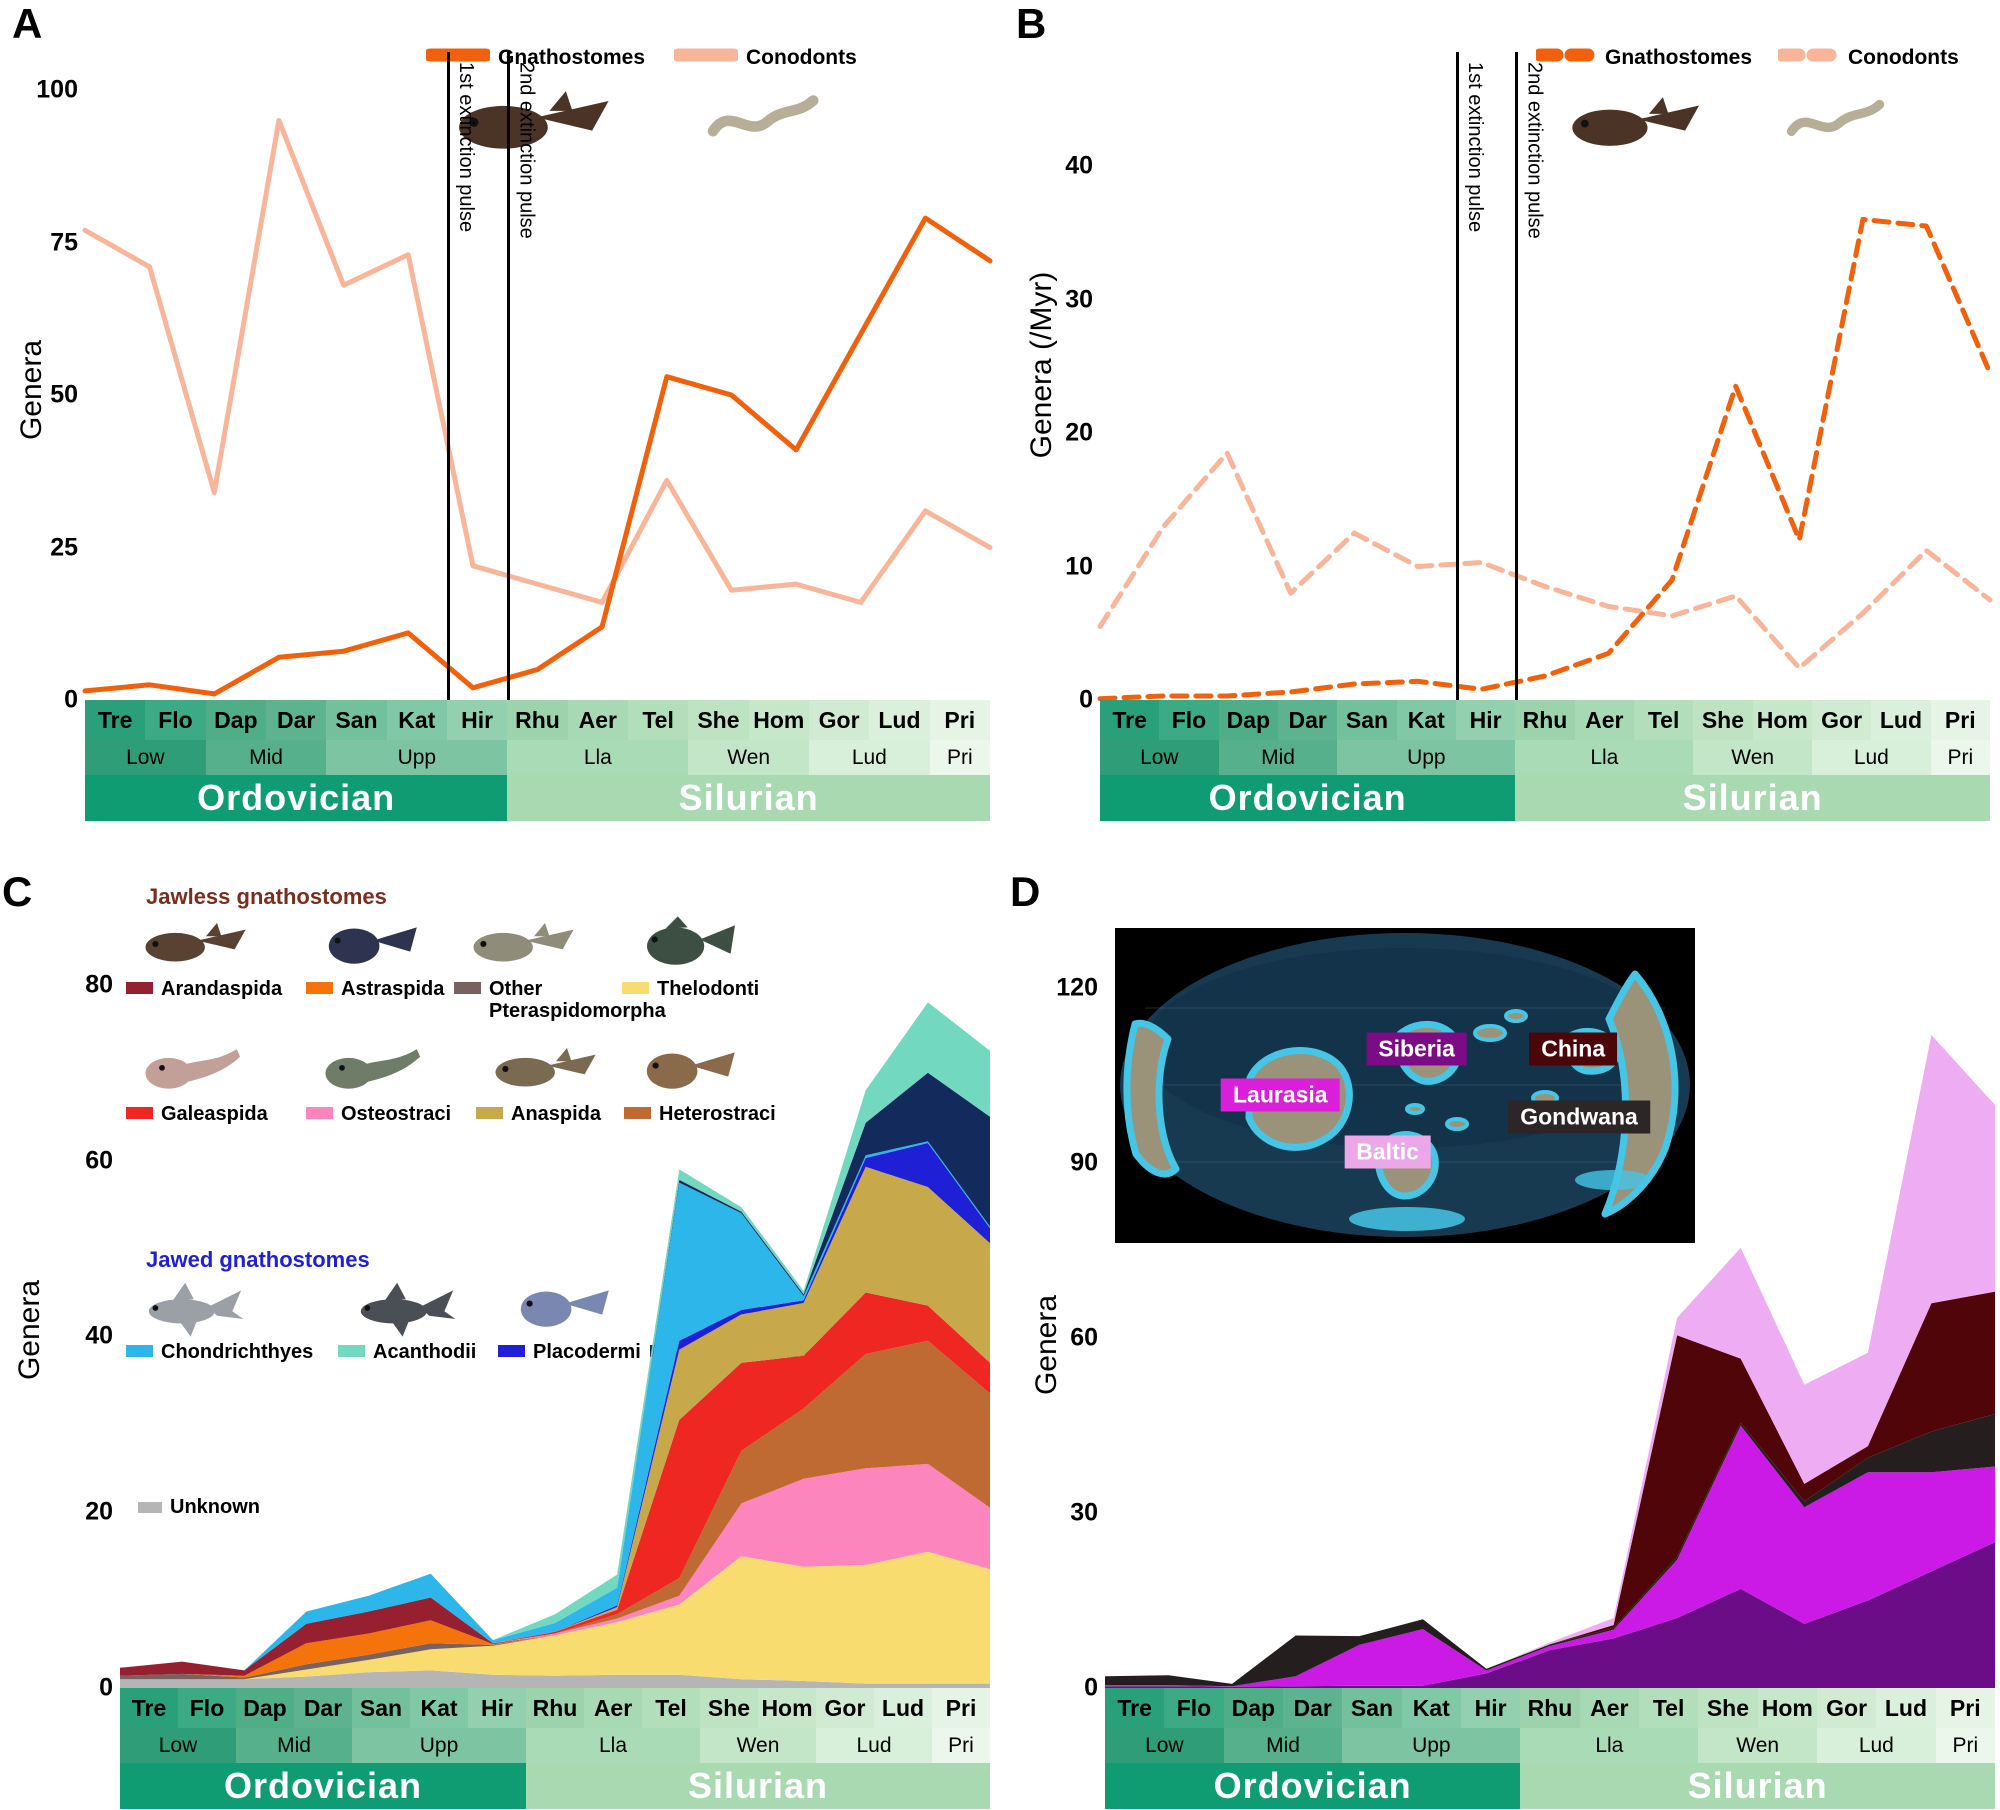 This screenshot has width=2000, height=1810. What do you see at coordinates (845, 1707) in the screenshot?
I see `stage-label-gor: Gor` at bounding box center [845, 1707].